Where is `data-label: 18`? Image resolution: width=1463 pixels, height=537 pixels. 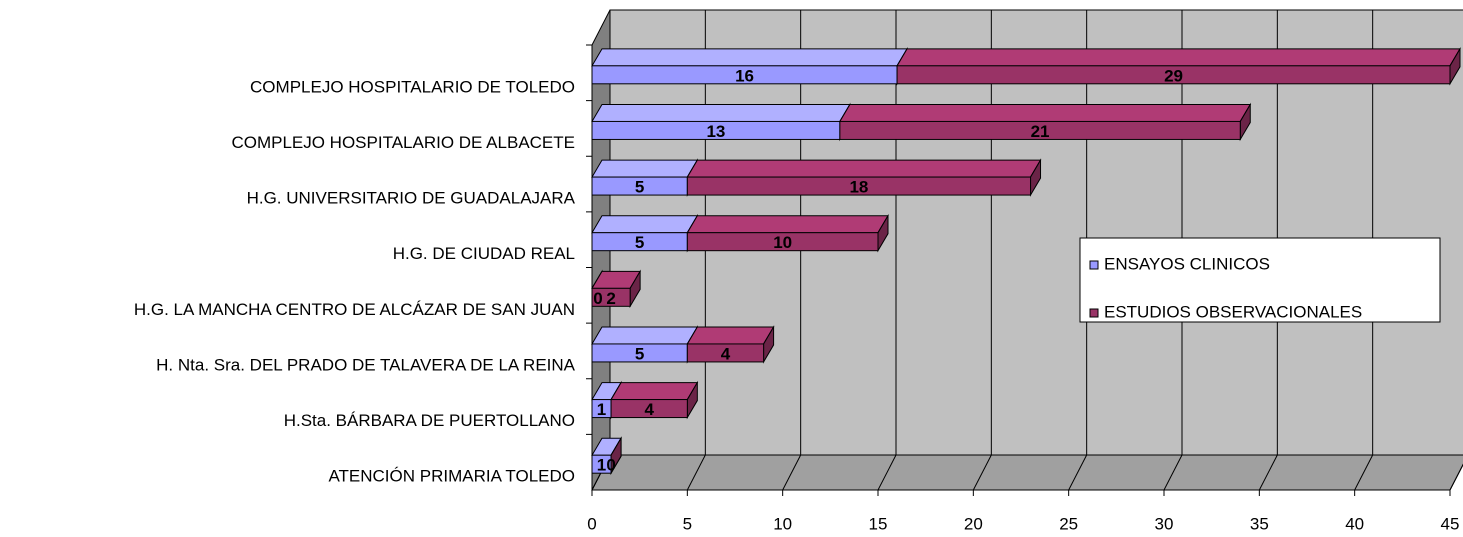 data-label: 18 is located at coordinates (858, 187).